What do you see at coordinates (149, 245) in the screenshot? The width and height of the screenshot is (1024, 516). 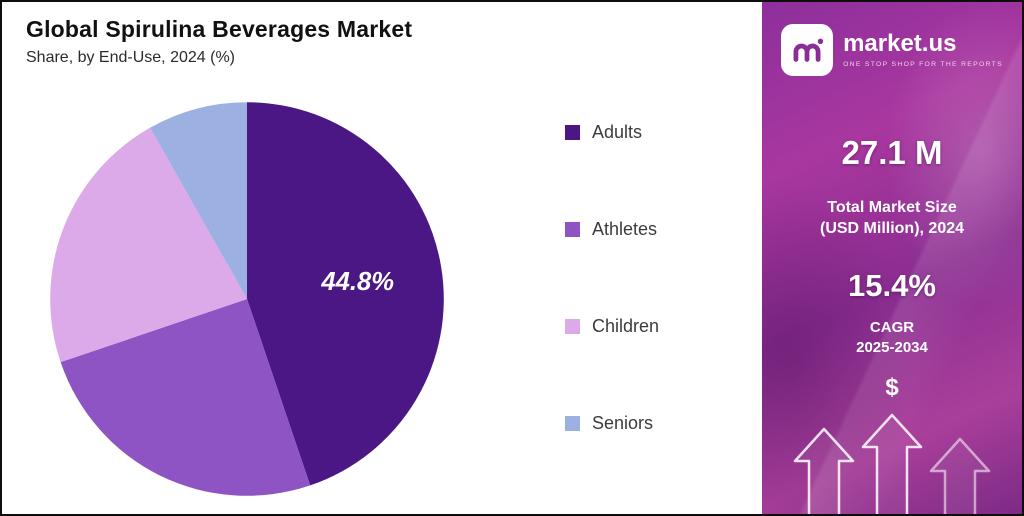 I see `pie-slice-children` at bounding box center [149, 245].